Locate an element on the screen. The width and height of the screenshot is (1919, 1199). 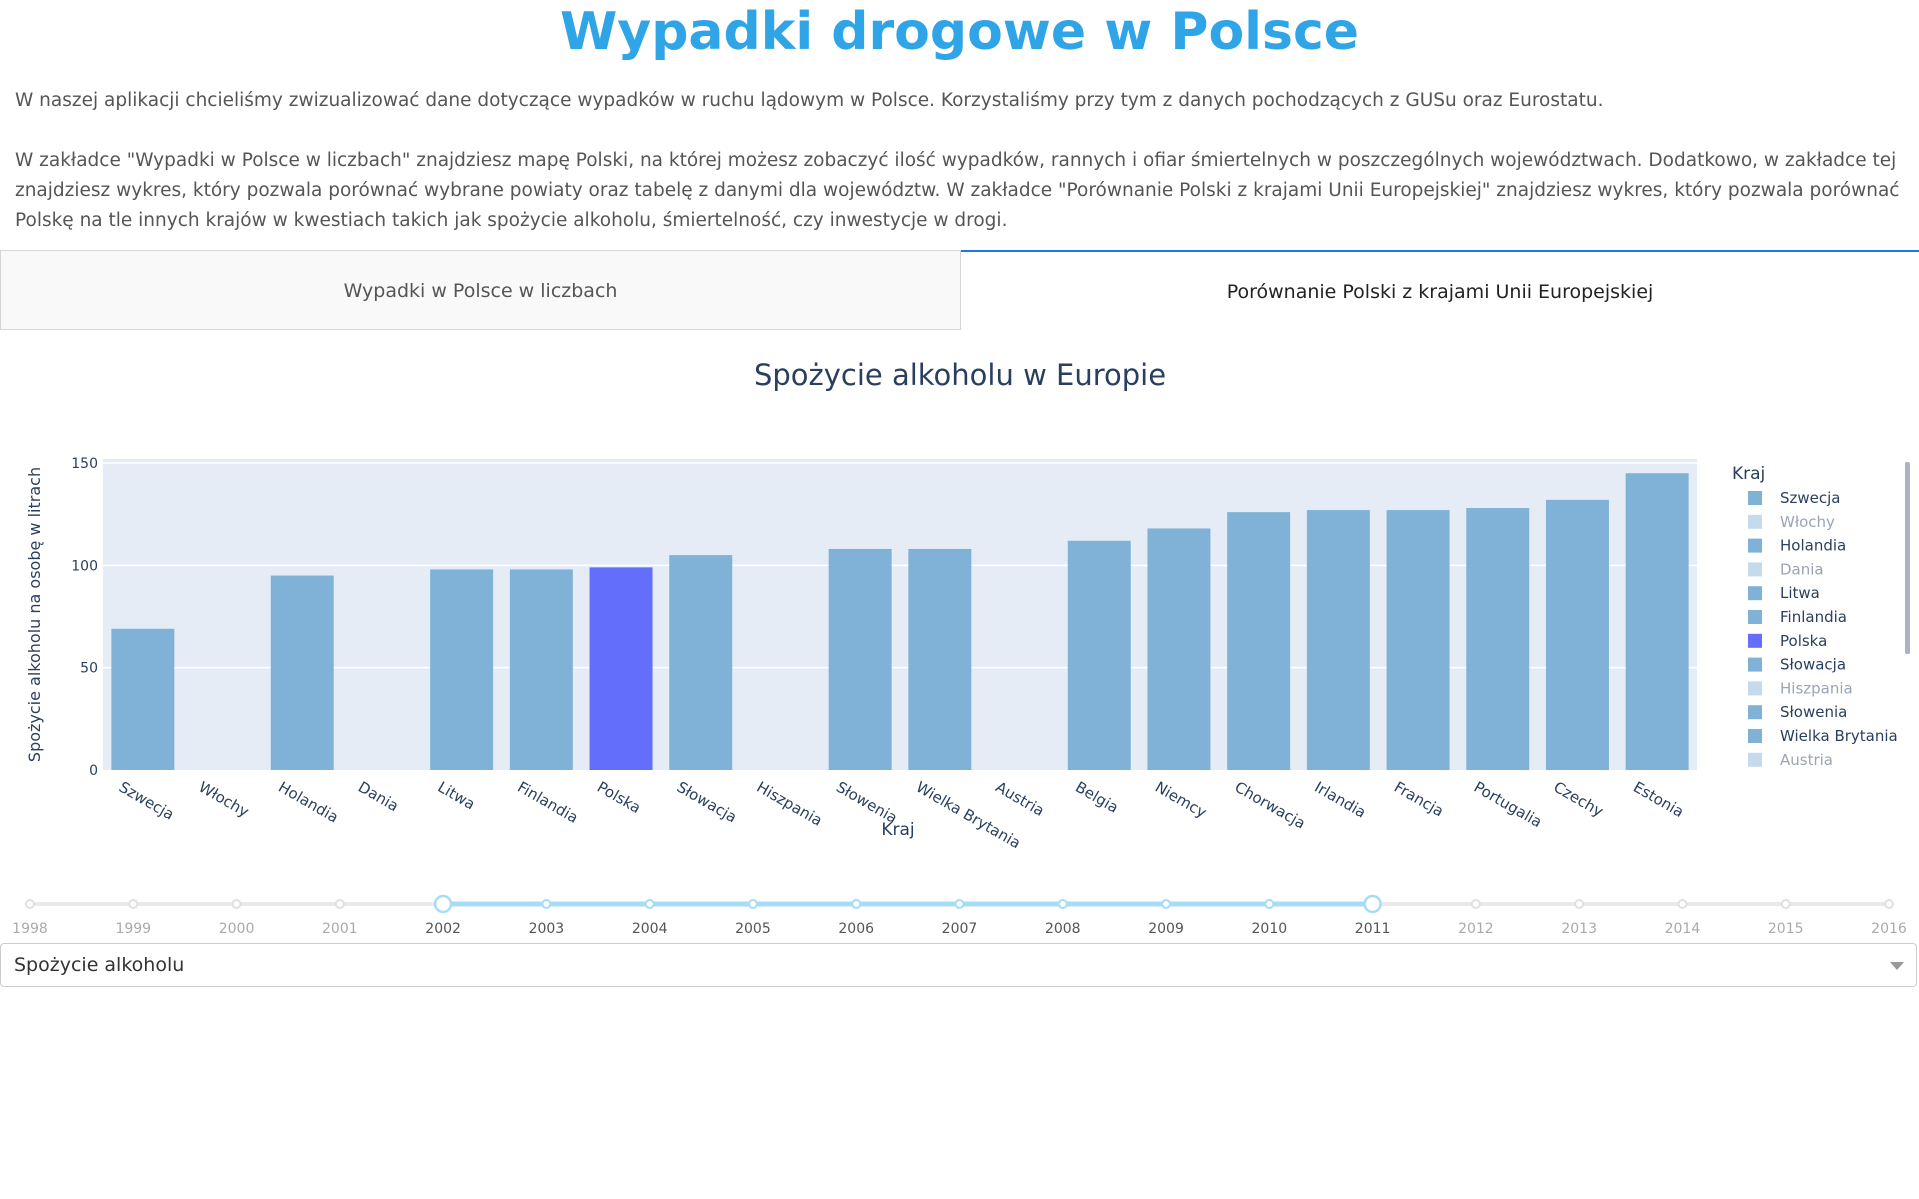
bar-słowenia is located at coordinates (860, 659).